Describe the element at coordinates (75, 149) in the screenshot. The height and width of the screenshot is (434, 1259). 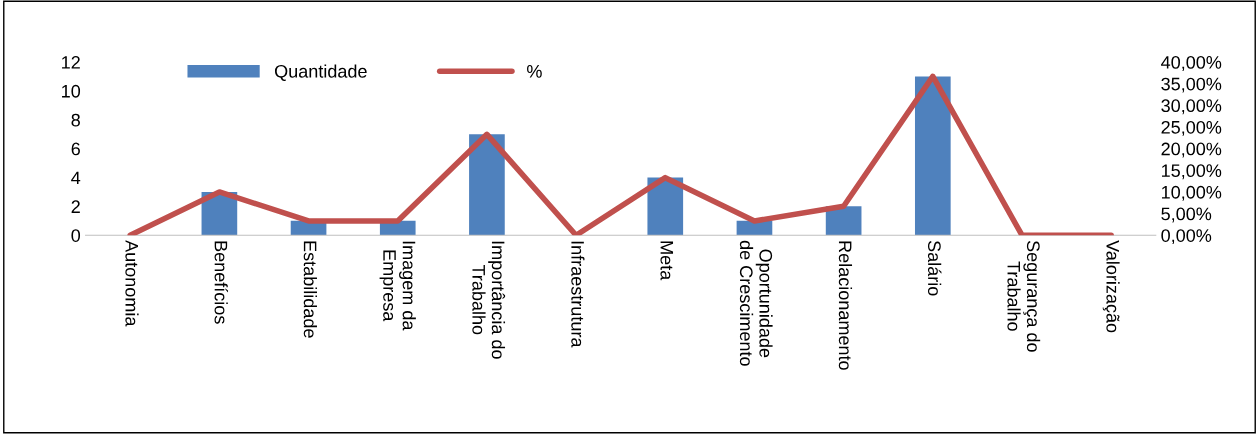
I see `y-tick-label: 6` at that location.